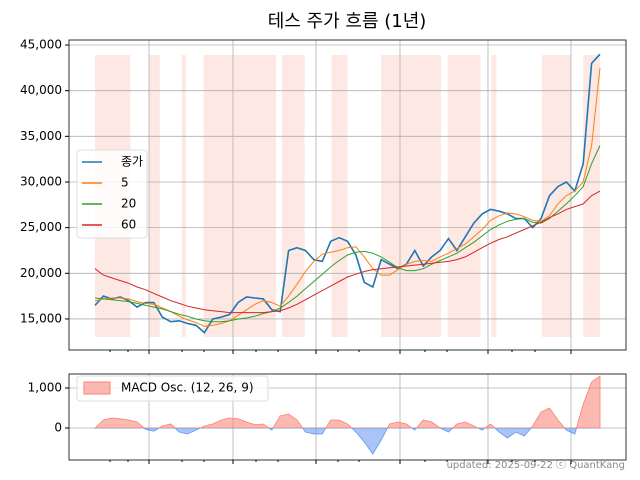 The height and width of the screenshot is (480, 640). What do you see at coordinates (128, 225) in the screenshot?
I see `legend-label: 60` at bounding box center [128, 225].